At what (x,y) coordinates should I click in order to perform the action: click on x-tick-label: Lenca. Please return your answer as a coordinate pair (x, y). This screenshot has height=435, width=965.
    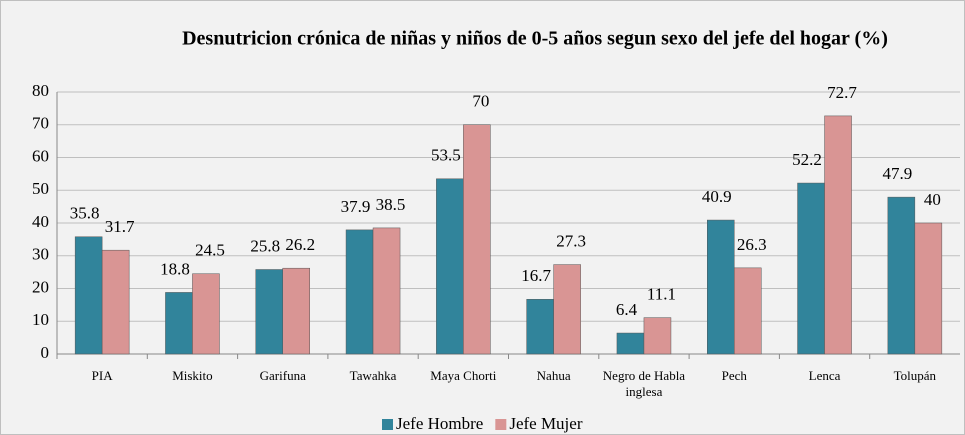
    Looking at the image, I should click on (824, 375).